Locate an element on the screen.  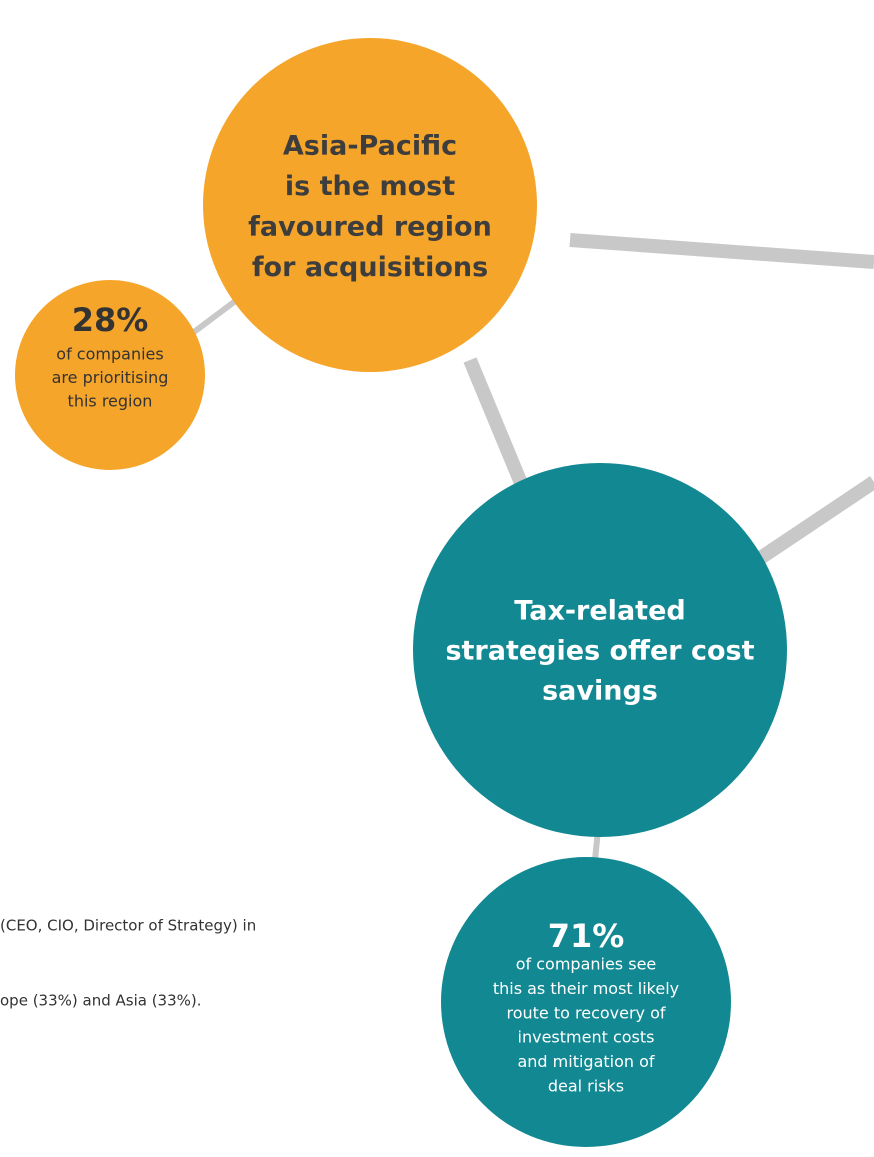
node-text: Tax-related is located at coordinates (599, 611).